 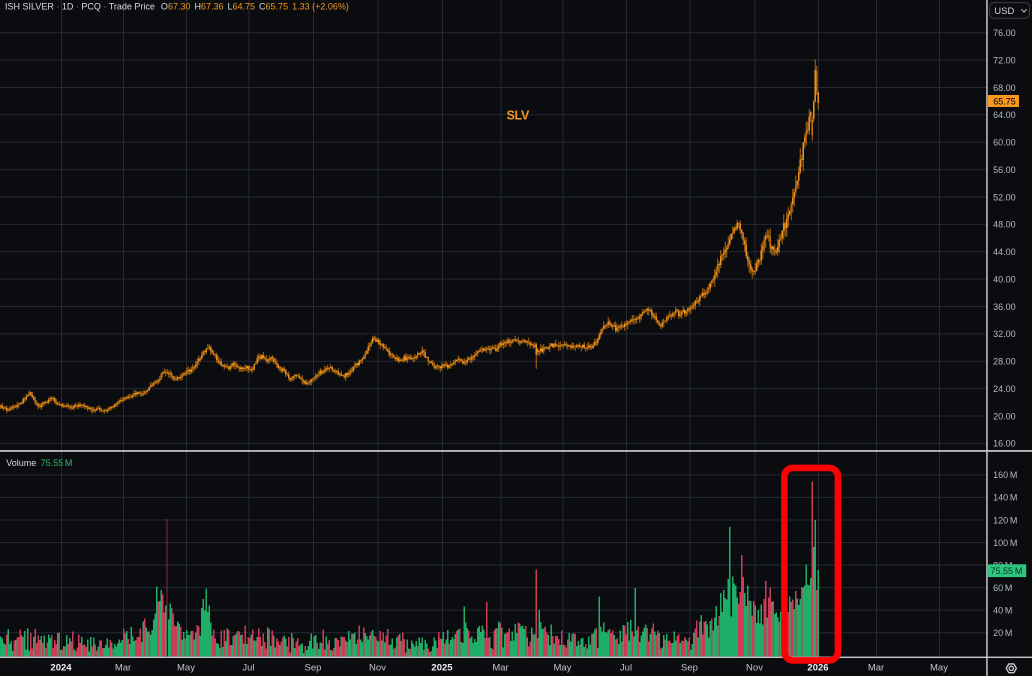 I want to click on svg-text: 48.00, so click(x=1004, y=225).